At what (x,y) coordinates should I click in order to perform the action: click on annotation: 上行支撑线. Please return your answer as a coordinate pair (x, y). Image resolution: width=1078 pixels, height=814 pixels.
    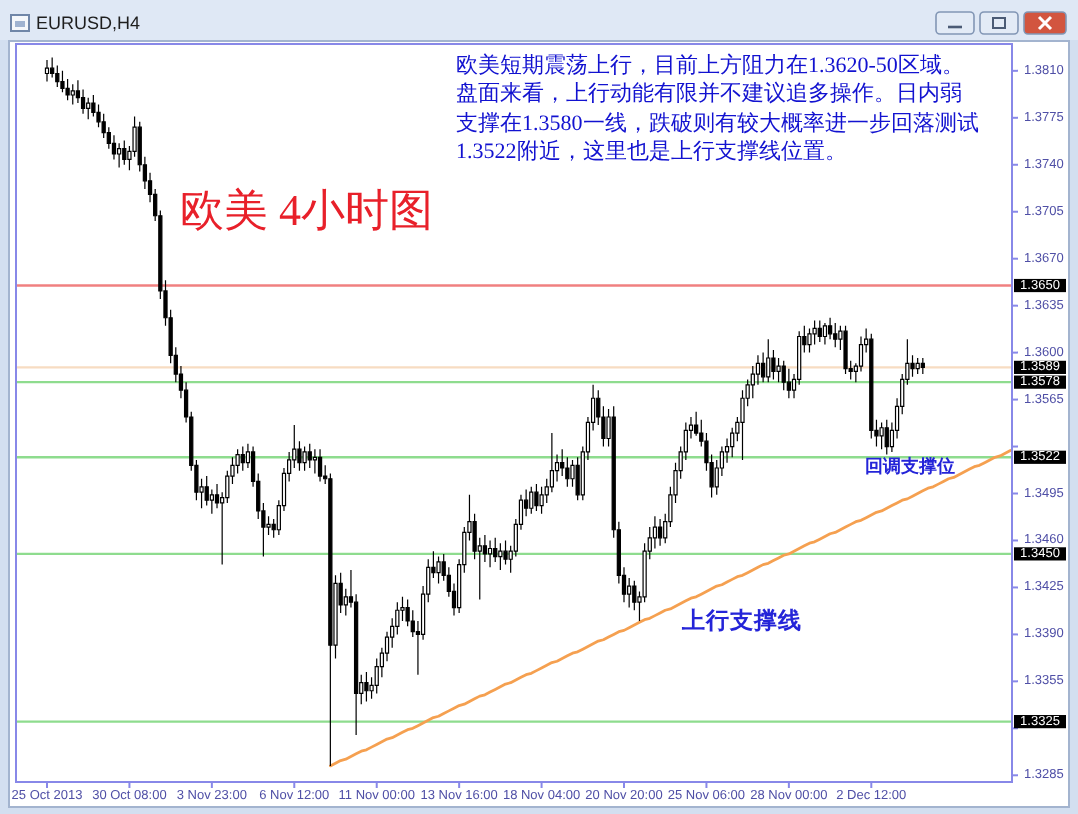
    Looking at the image, I should click on (742, 622).